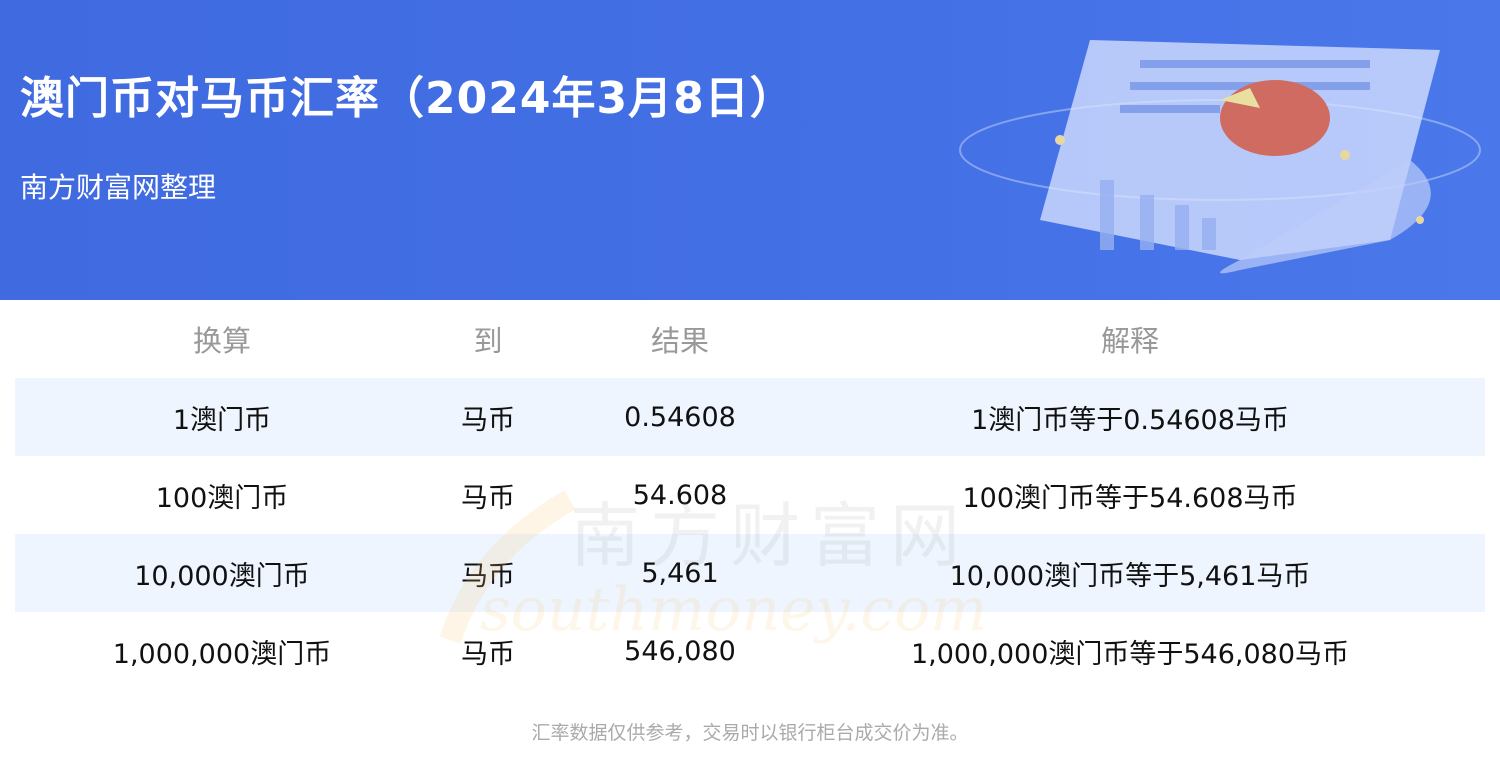 Image resolution: width=1500 pixels, height=776 pixels. Describe the element at coordinates (680, 573) in the screenshot. I see `cell-result: 5,461` at that location.